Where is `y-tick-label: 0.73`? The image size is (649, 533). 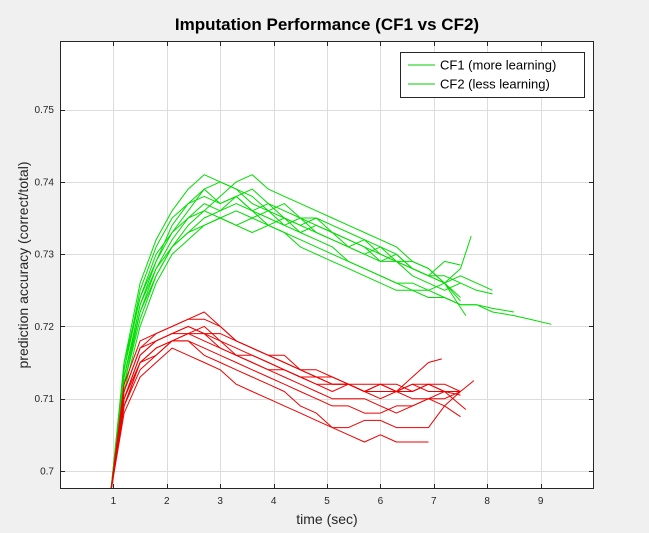 y-tick-label: 0.73 is located at coordinates (45, 255).